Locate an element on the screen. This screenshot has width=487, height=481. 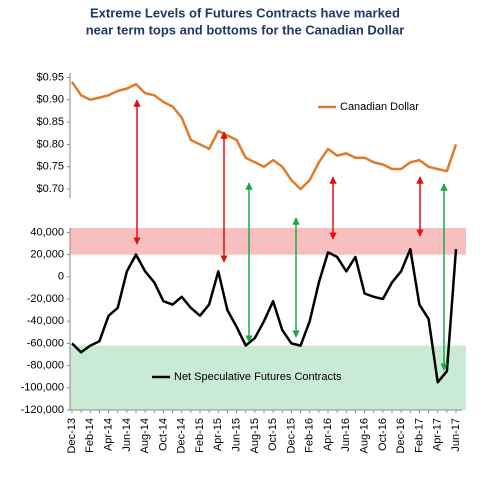
x-tick-label: Aug-14 is located at coordinates (145, 435).